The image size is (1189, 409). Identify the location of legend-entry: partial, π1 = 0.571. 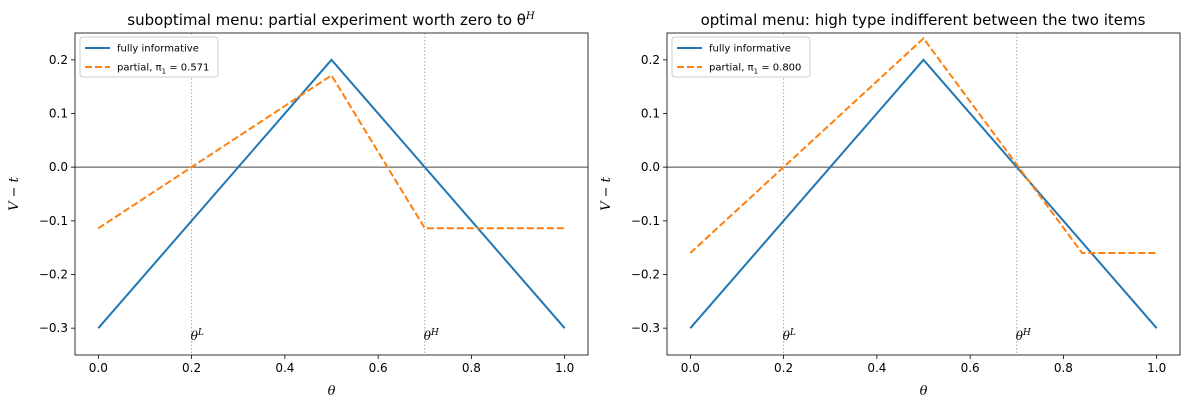
(163, 69).